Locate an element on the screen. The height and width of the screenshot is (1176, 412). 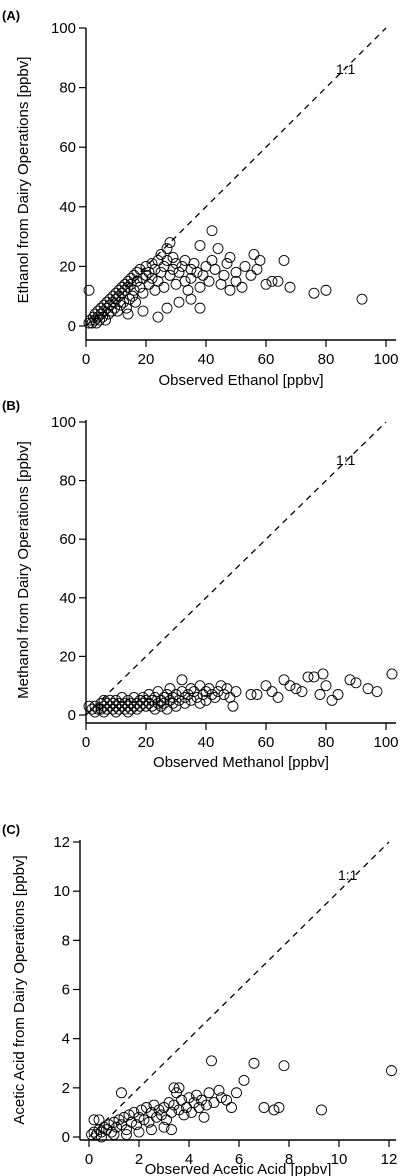
x-tick-label: 20 is located at coordinates (146, 359).